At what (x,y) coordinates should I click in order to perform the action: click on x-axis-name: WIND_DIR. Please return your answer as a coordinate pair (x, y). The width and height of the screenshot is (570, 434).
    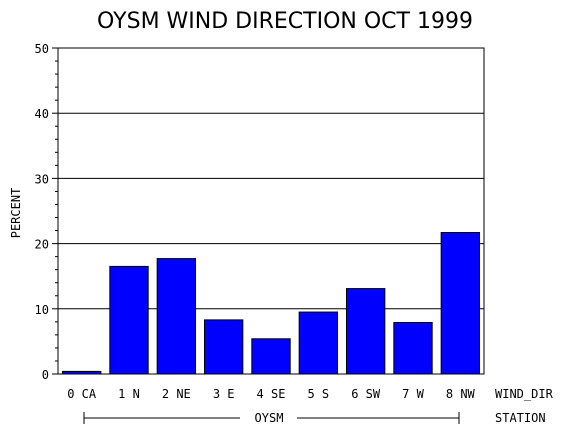
    Looking at the image, I should click on (524, 394).